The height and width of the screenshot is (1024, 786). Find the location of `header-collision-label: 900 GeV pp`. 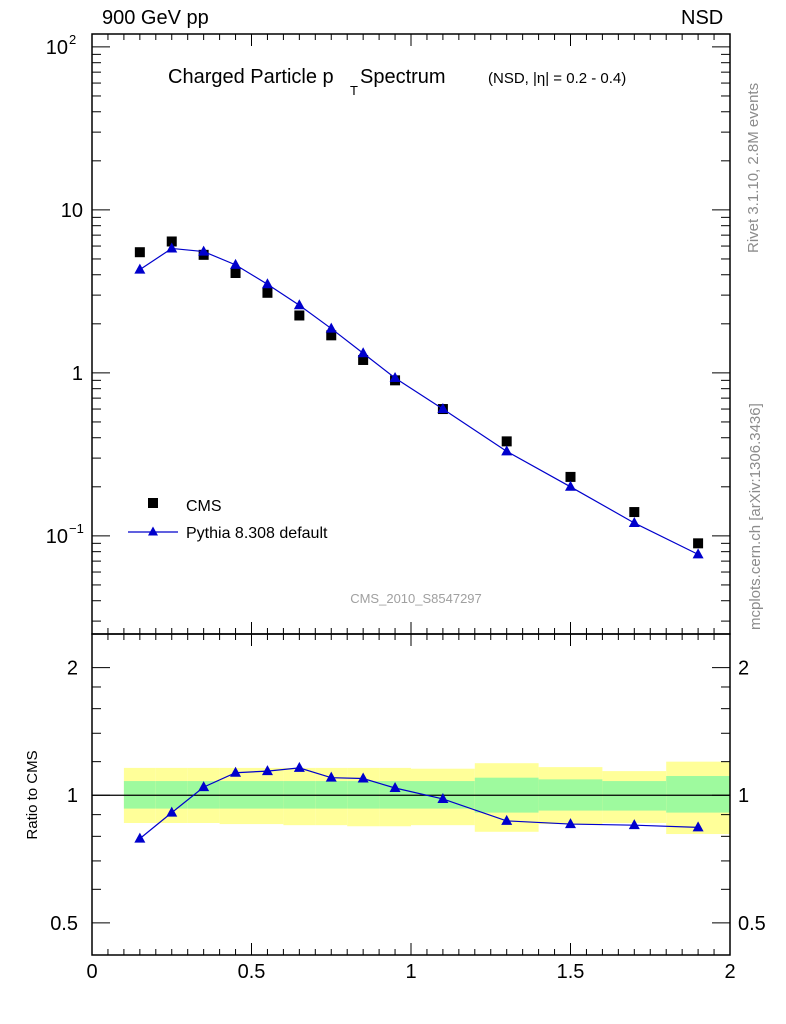

header-collision-label: 900 GeV pp is located at coordinates (155, 18).